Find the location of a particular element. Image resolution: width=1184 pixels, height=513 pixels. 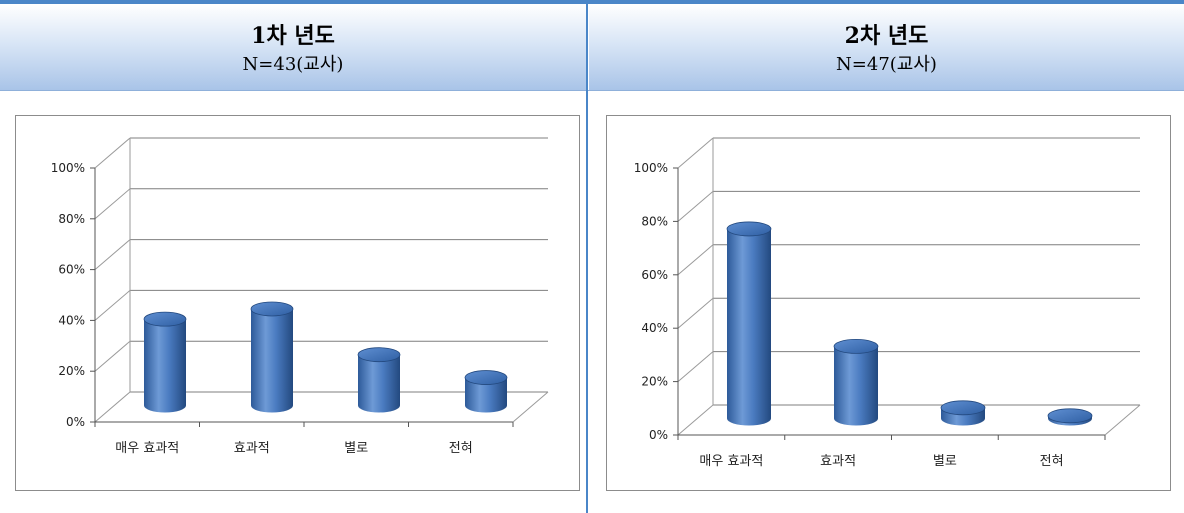

panel-subtitle: N=43(교사) is located at coordinates (293, 64).